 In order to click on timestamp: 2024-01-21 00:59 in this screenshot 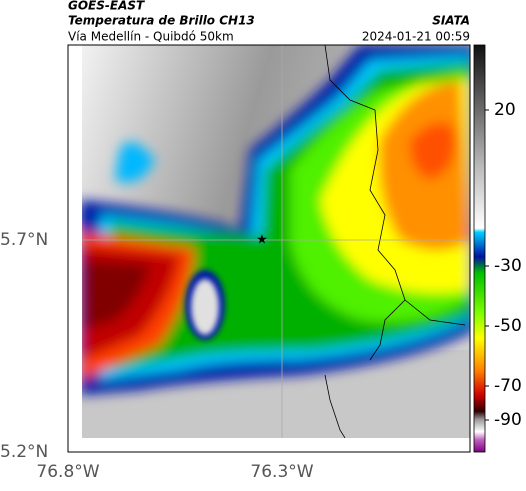, I will do `click(416, 37)`.